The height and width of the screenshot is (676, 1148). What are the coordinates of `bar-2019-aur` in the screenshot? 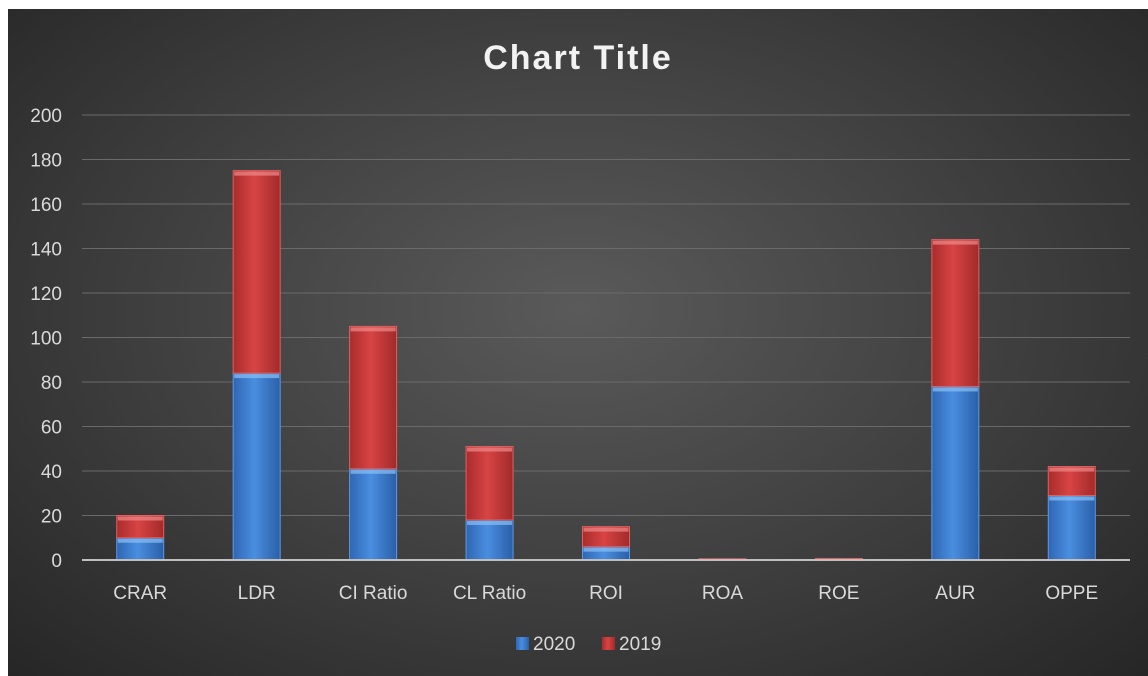 It's located at (955, 313).